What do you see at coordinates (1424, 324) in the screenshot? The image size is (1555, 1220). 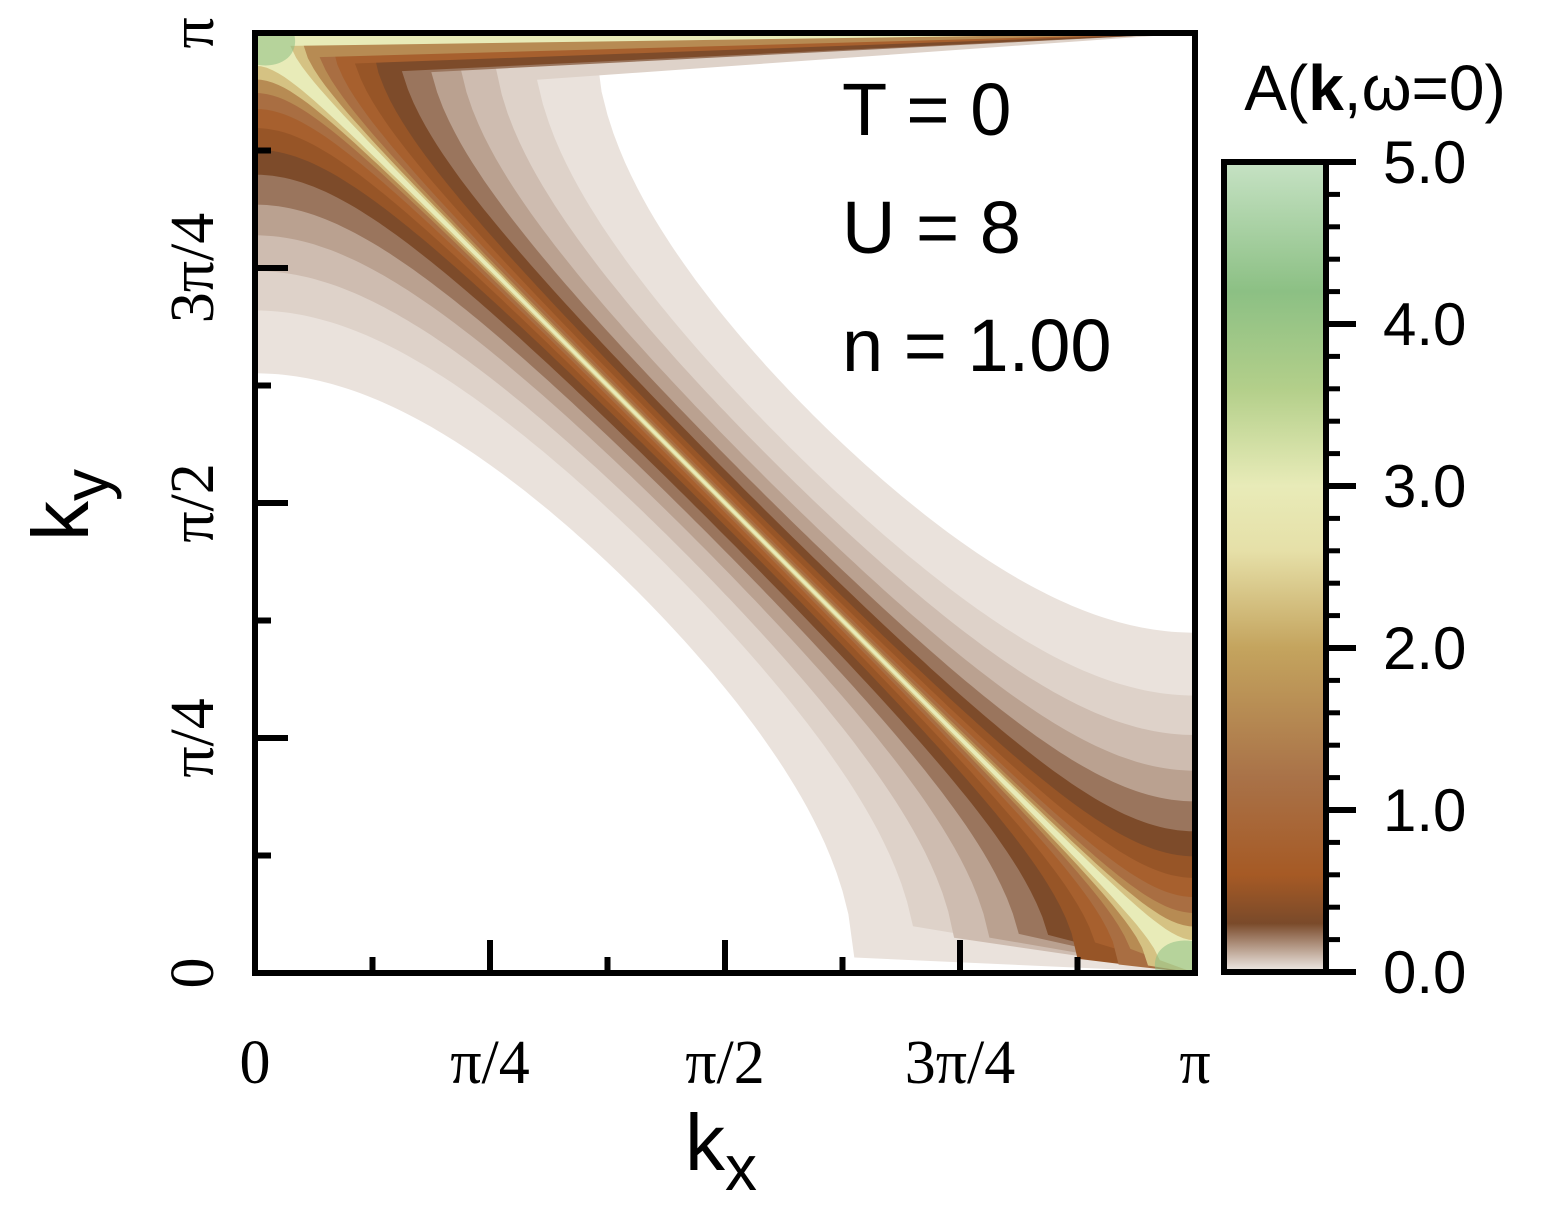 I see `colorbar-tick-label: 4.0` at bounding box center [1424, 324].